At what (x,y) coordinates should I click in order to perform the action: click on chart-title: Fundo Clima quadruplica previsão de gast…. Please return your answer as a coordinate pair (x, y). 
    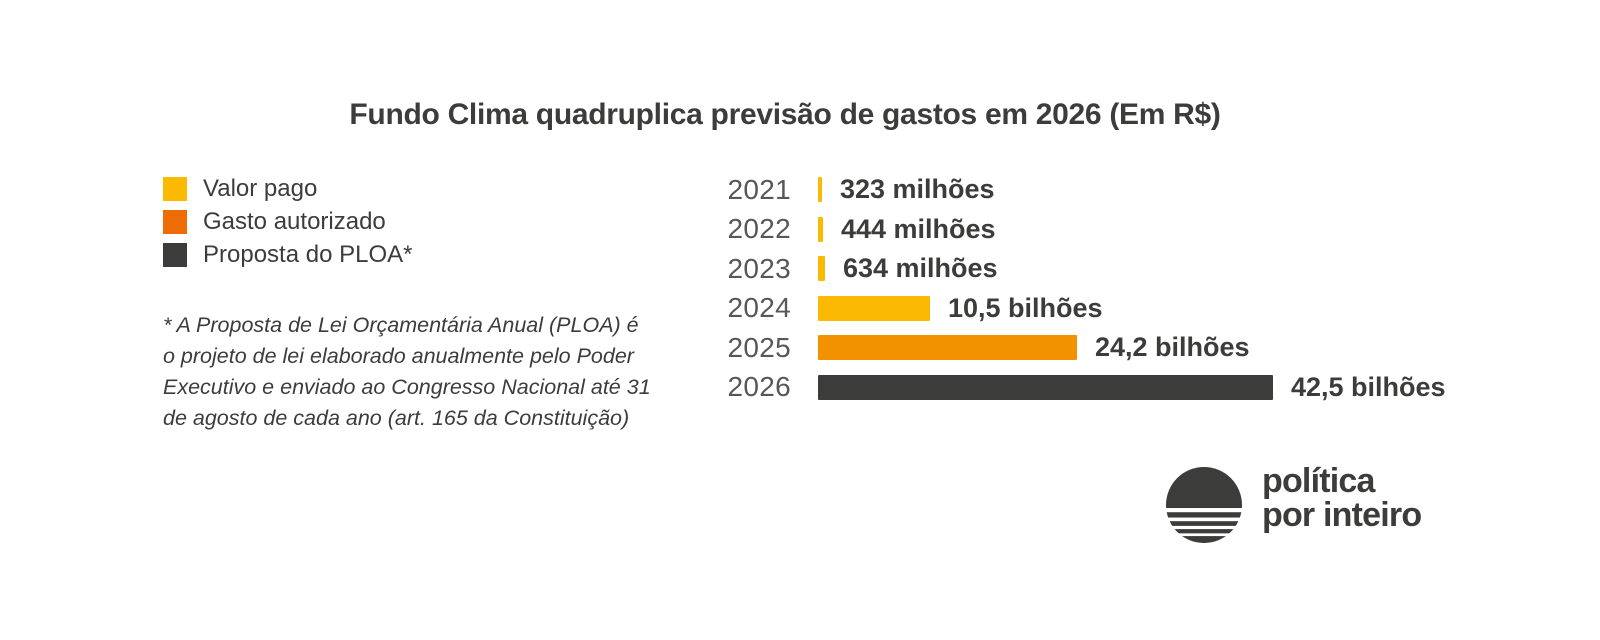
    Looking at the image, I should click on (785, 114).